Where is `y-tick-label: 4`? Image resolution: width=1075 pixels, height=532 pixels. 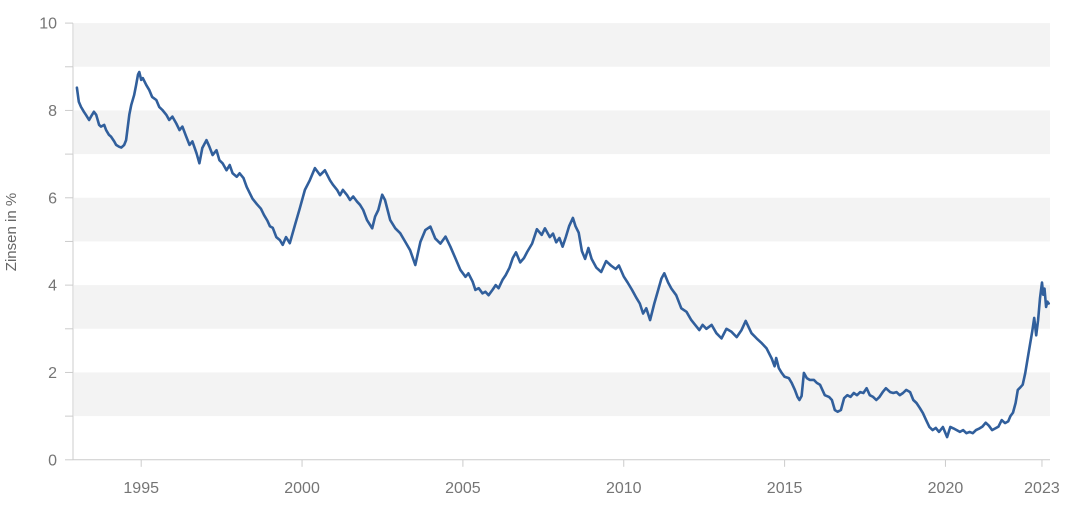 y-tick-label: 4 is located at coordinates (52, 286).